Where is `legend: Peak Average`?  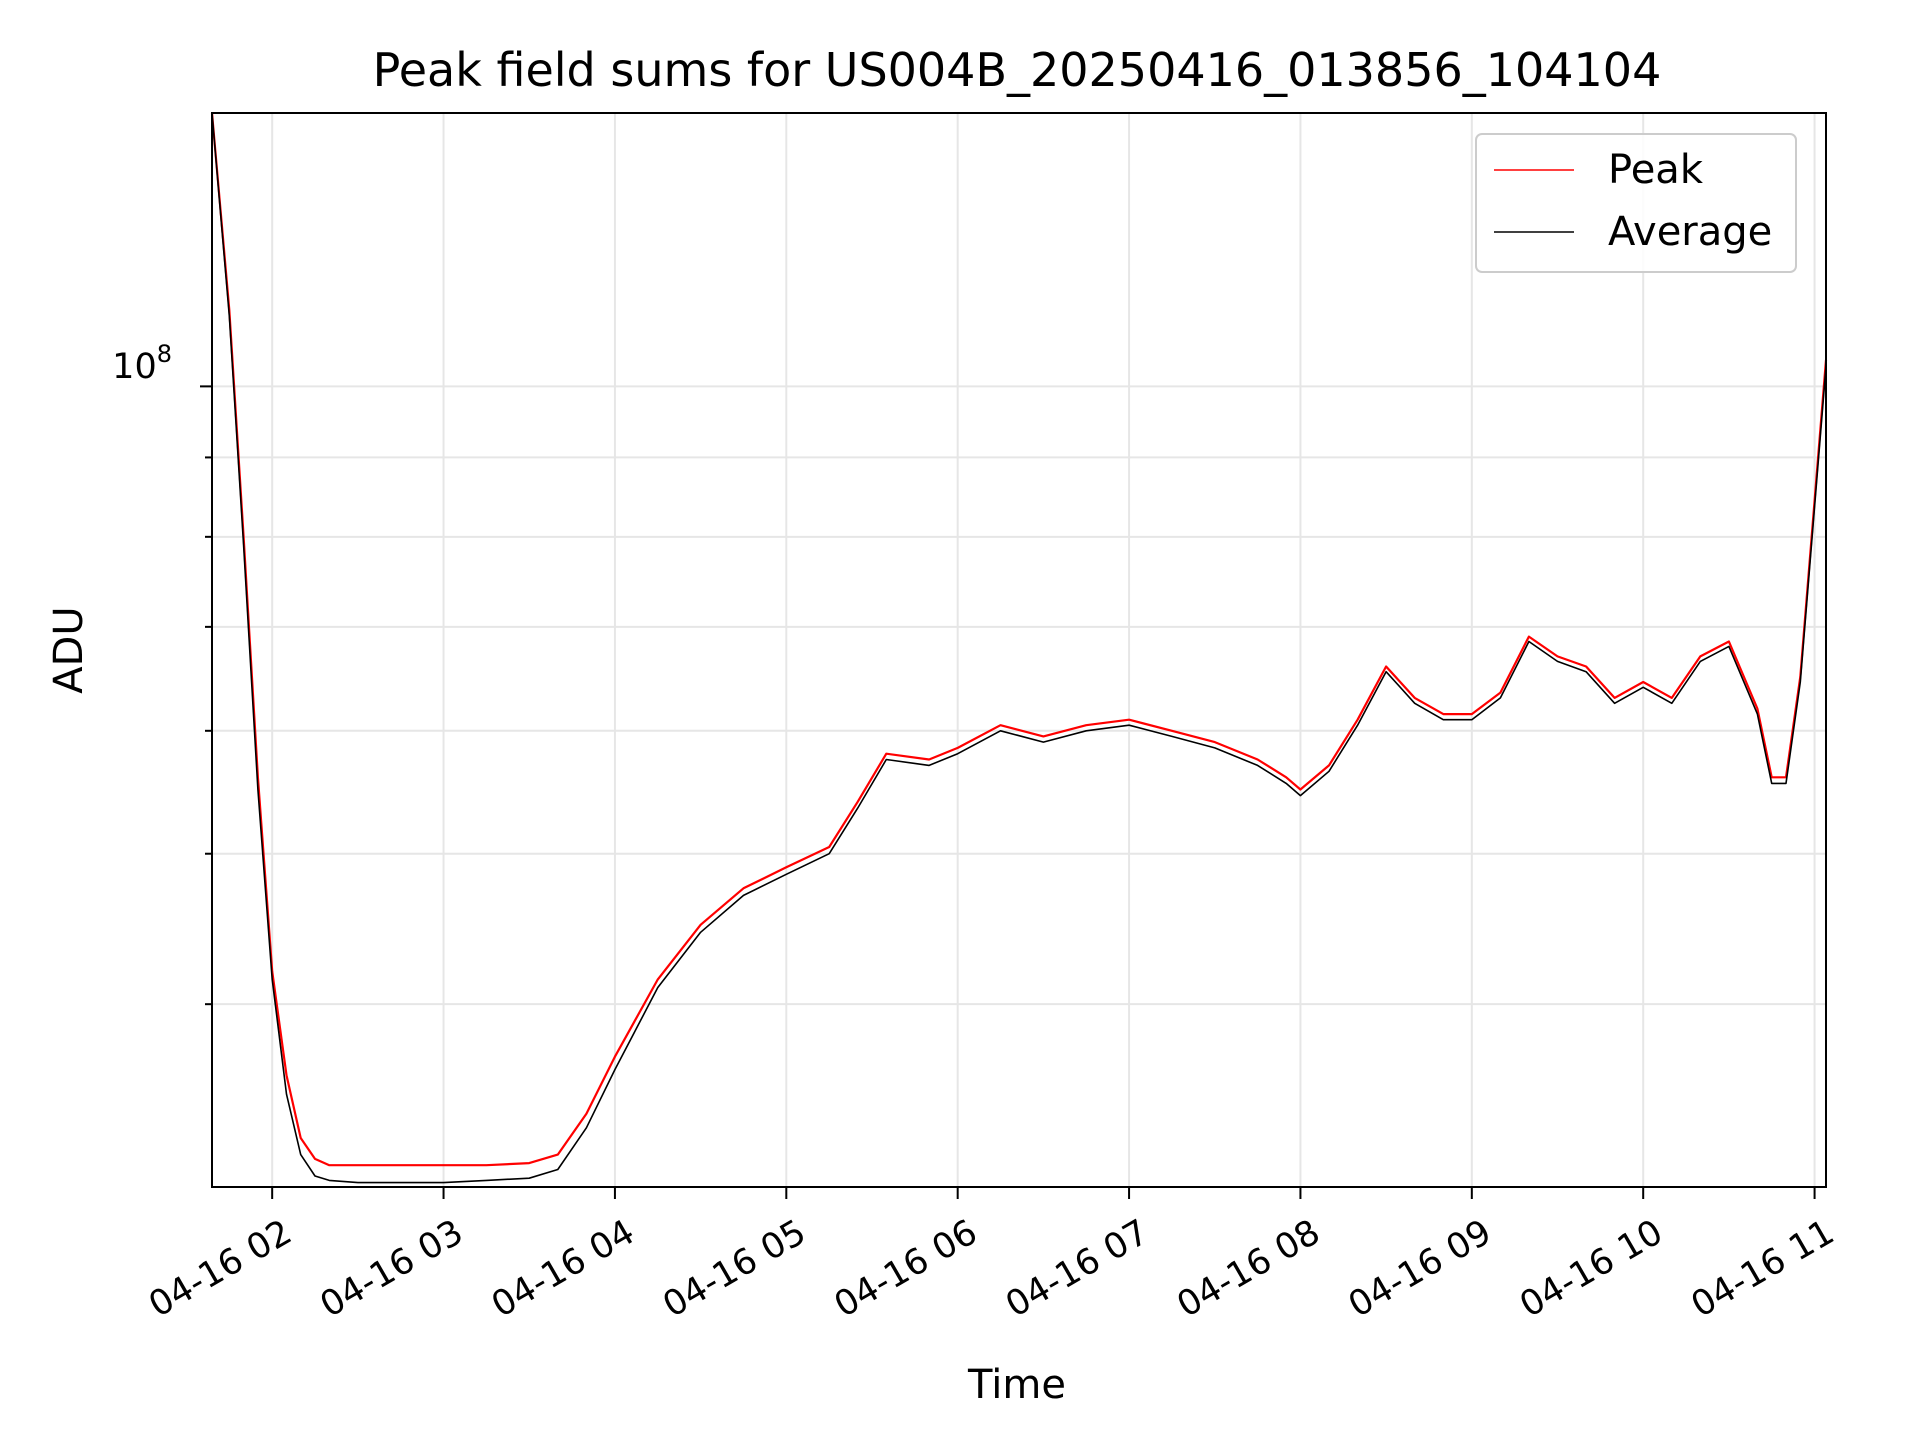
legend: Peak Average is located at coordinates (1636, 203).